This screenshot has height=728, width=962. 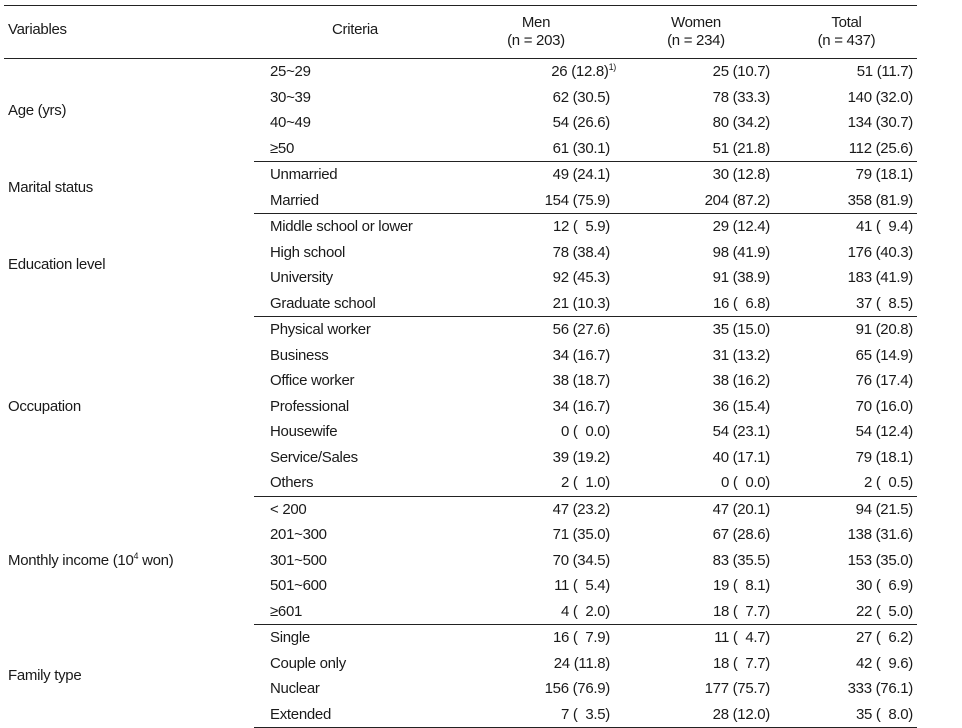 I want to click on men-value: 62 (30.5), so click(x=581, y=97).